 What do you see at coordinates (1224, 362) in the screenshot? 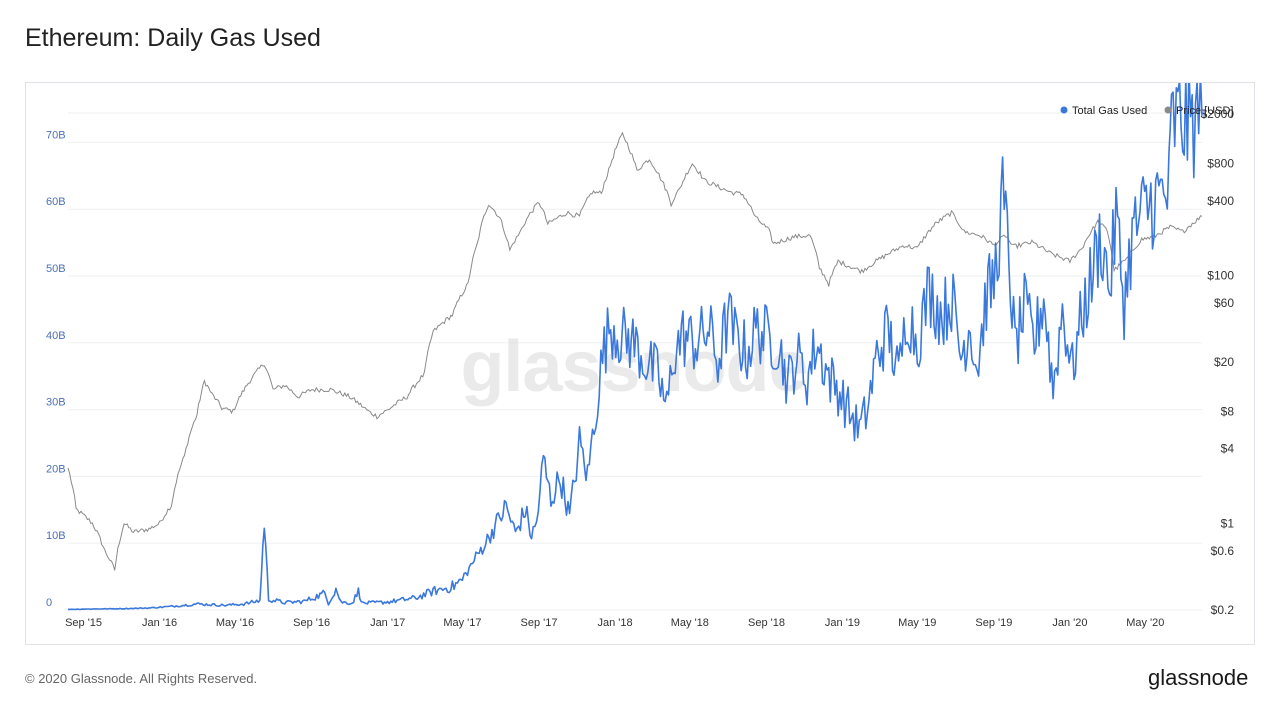
I see `right-tick-label: $20` at bounding box center [1224, 362].